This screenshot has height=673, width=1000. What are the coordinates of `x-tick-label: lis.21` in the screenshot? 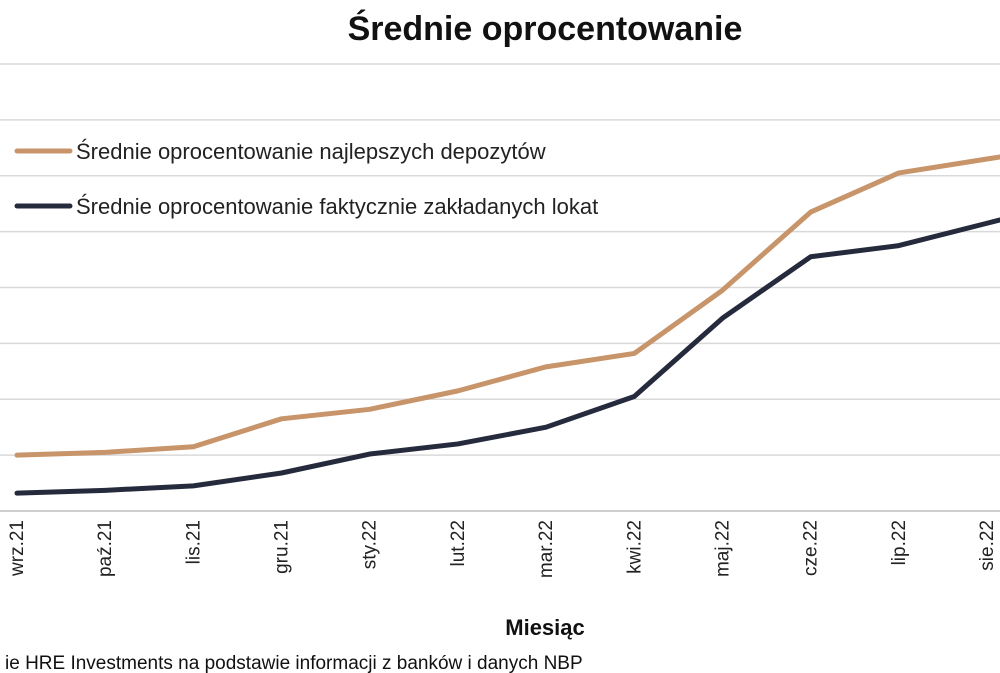 It's located at (193, 542).